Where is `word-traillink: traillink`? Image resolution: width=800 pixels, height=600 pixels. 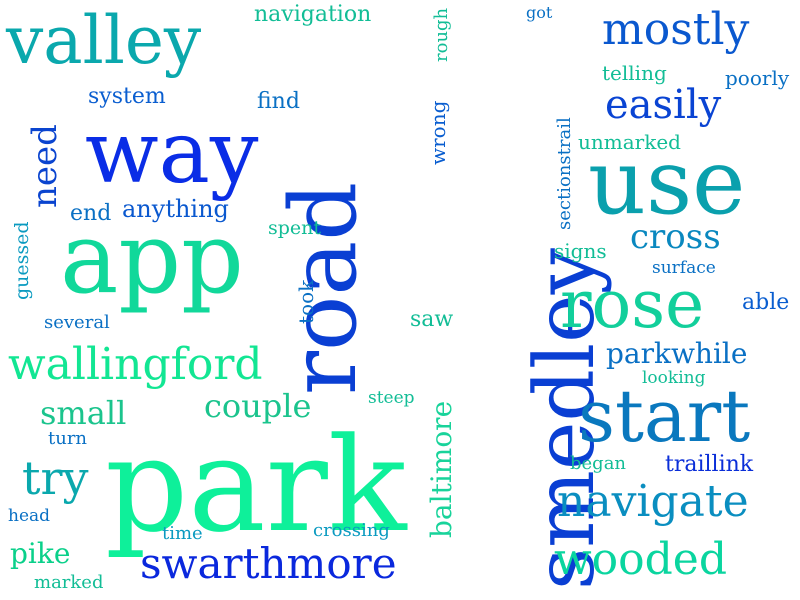 word-traillink: traillink is located at coordinates (709, 464).